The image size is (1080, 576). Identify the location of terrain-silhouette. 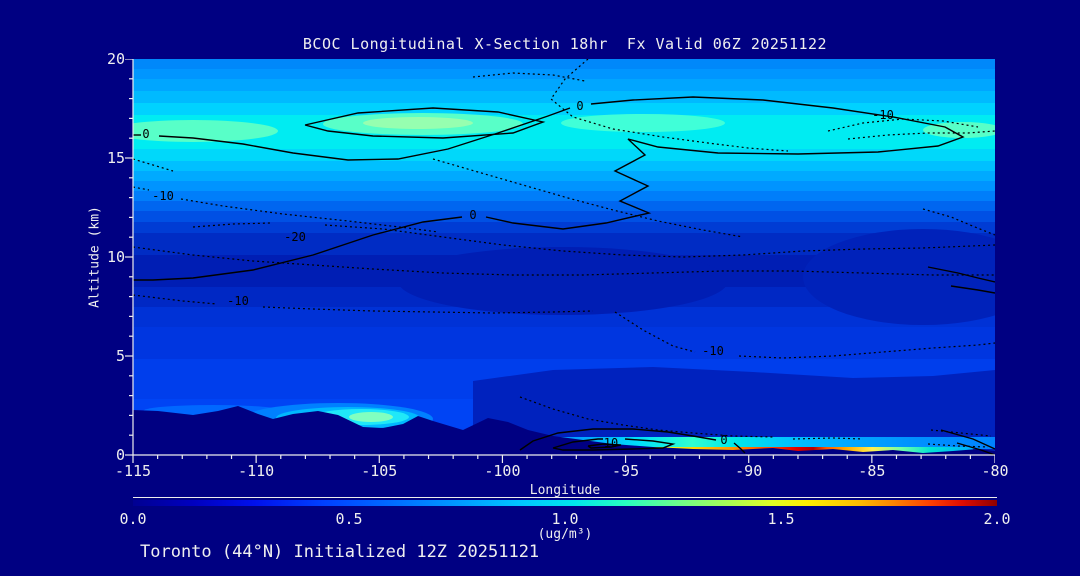
(564, 430).